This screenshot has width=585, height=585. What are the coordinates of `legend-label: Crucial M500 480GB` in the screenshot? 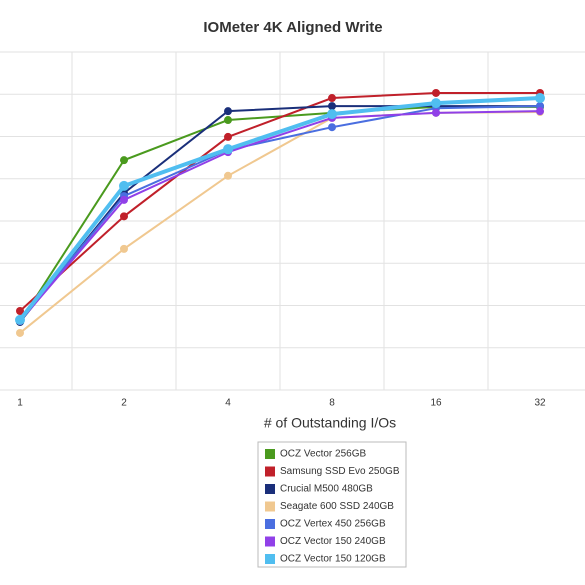 It's located at (326, 489).